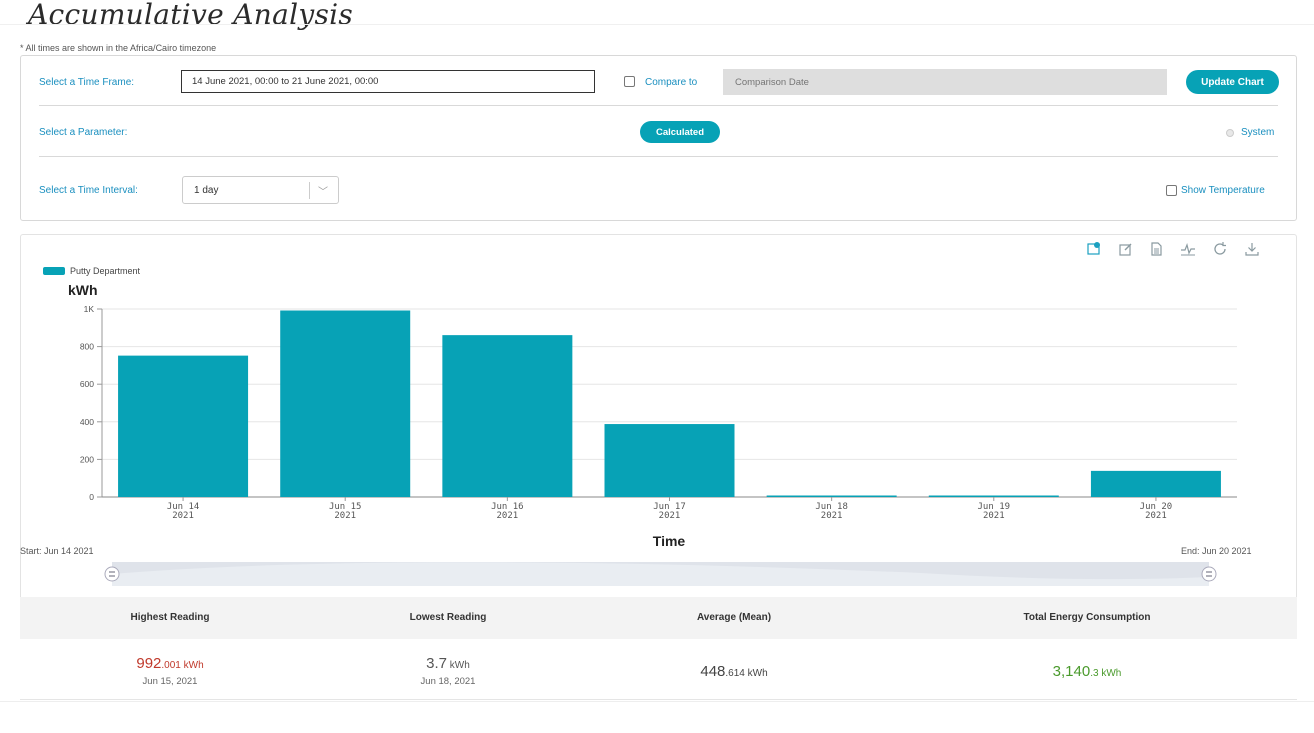  I want to click on range-handle-start, so click(112, 574).